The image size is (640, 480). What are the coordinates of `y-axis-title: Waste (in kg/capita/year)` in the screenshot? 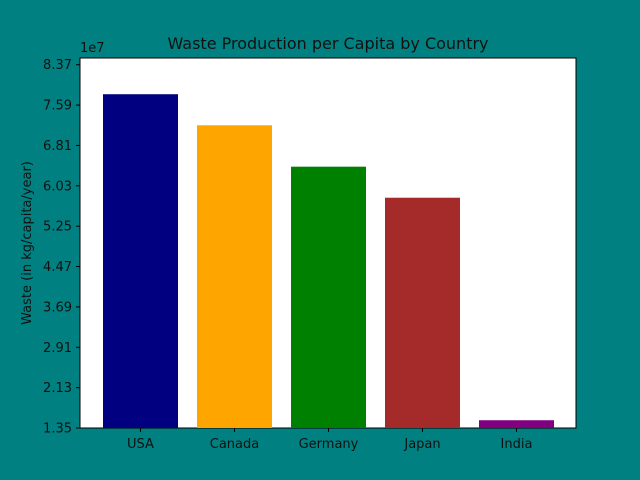 It's located at (27, 243).